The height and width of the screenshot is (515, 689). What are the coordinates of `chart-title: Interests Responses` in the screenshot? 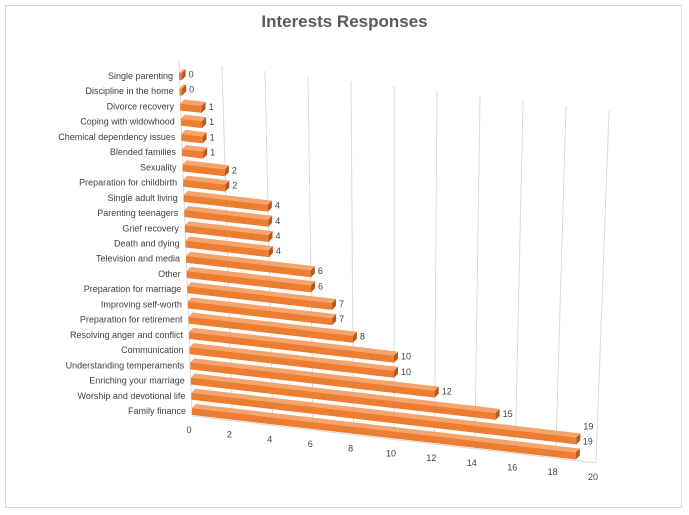 It's located at (344, 21).